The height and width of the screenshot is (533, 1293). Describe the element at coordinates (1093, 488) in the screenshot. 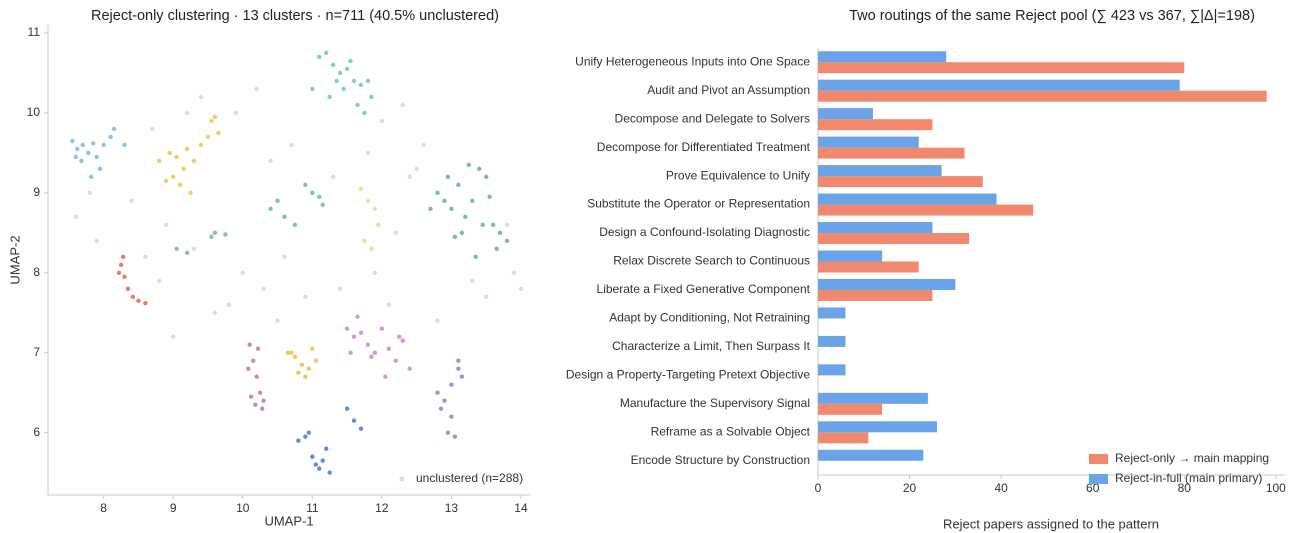

I see `x-tick-label: 60` at that location.